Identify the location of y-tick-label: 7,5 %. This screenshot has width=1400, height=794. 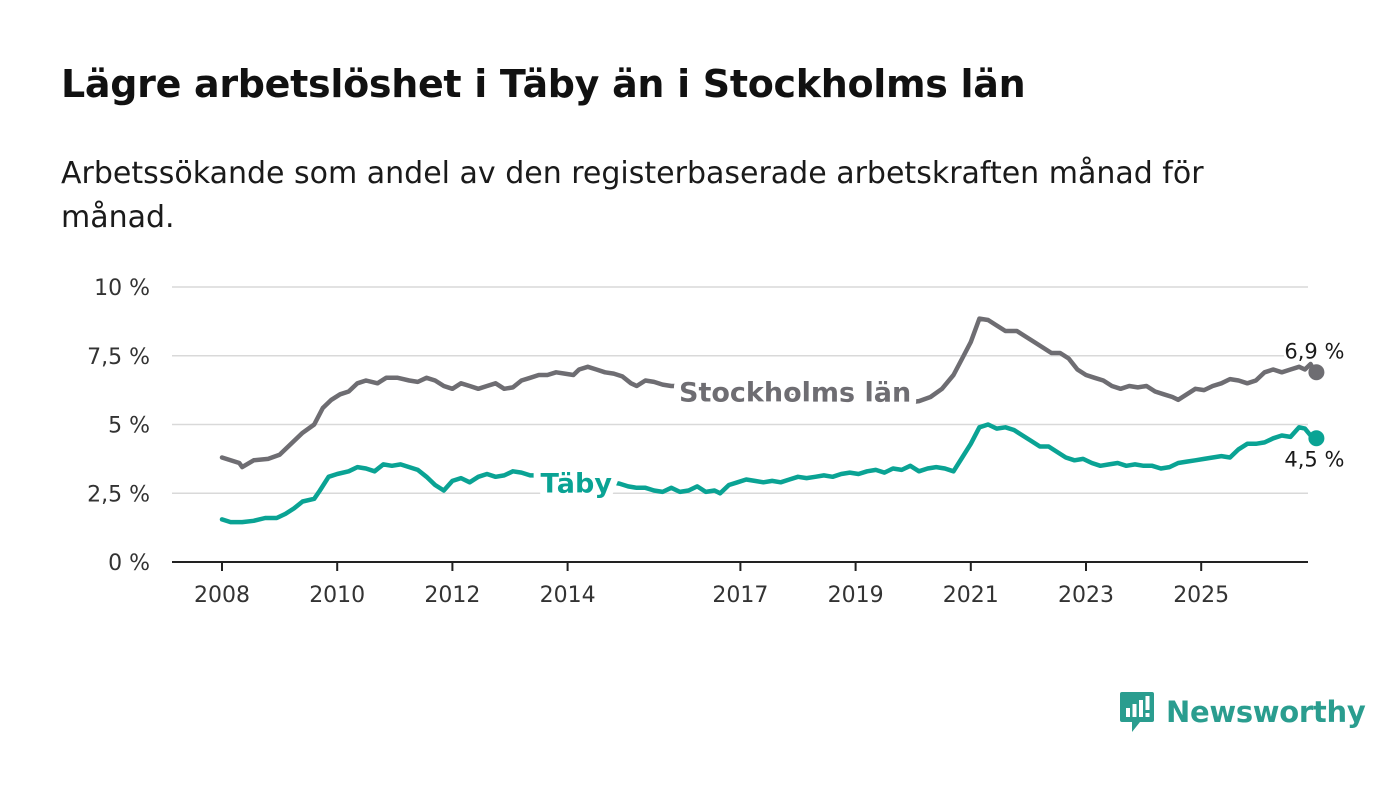
(118, 357).